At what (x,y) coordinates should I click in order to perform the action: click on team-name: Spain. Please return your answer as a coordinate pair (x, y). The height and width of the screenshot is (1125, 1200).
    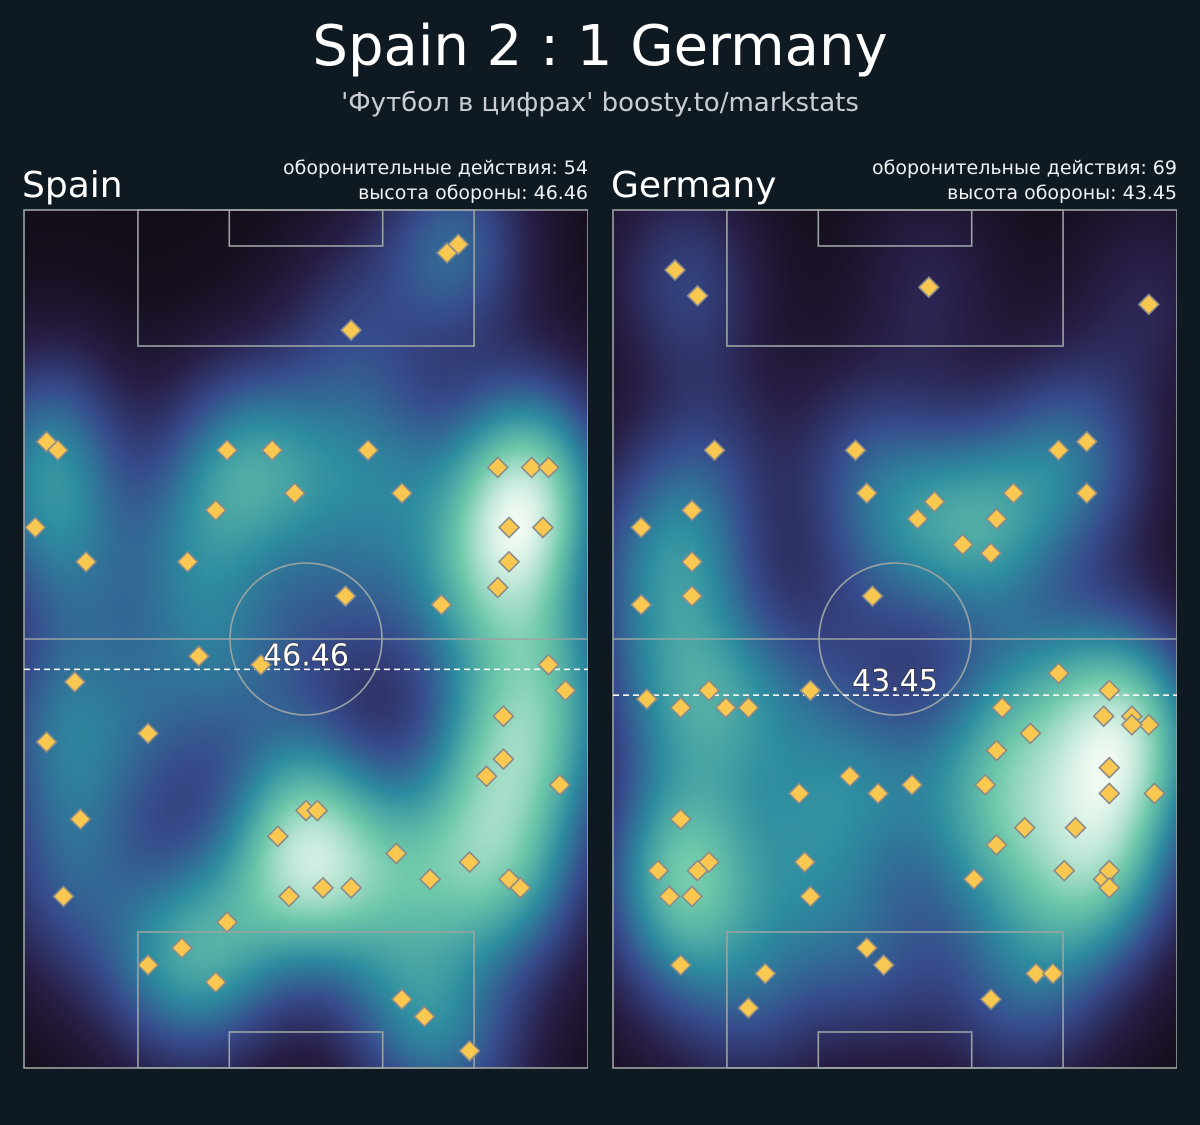
    Looking at the image, I should click on (72, 185).